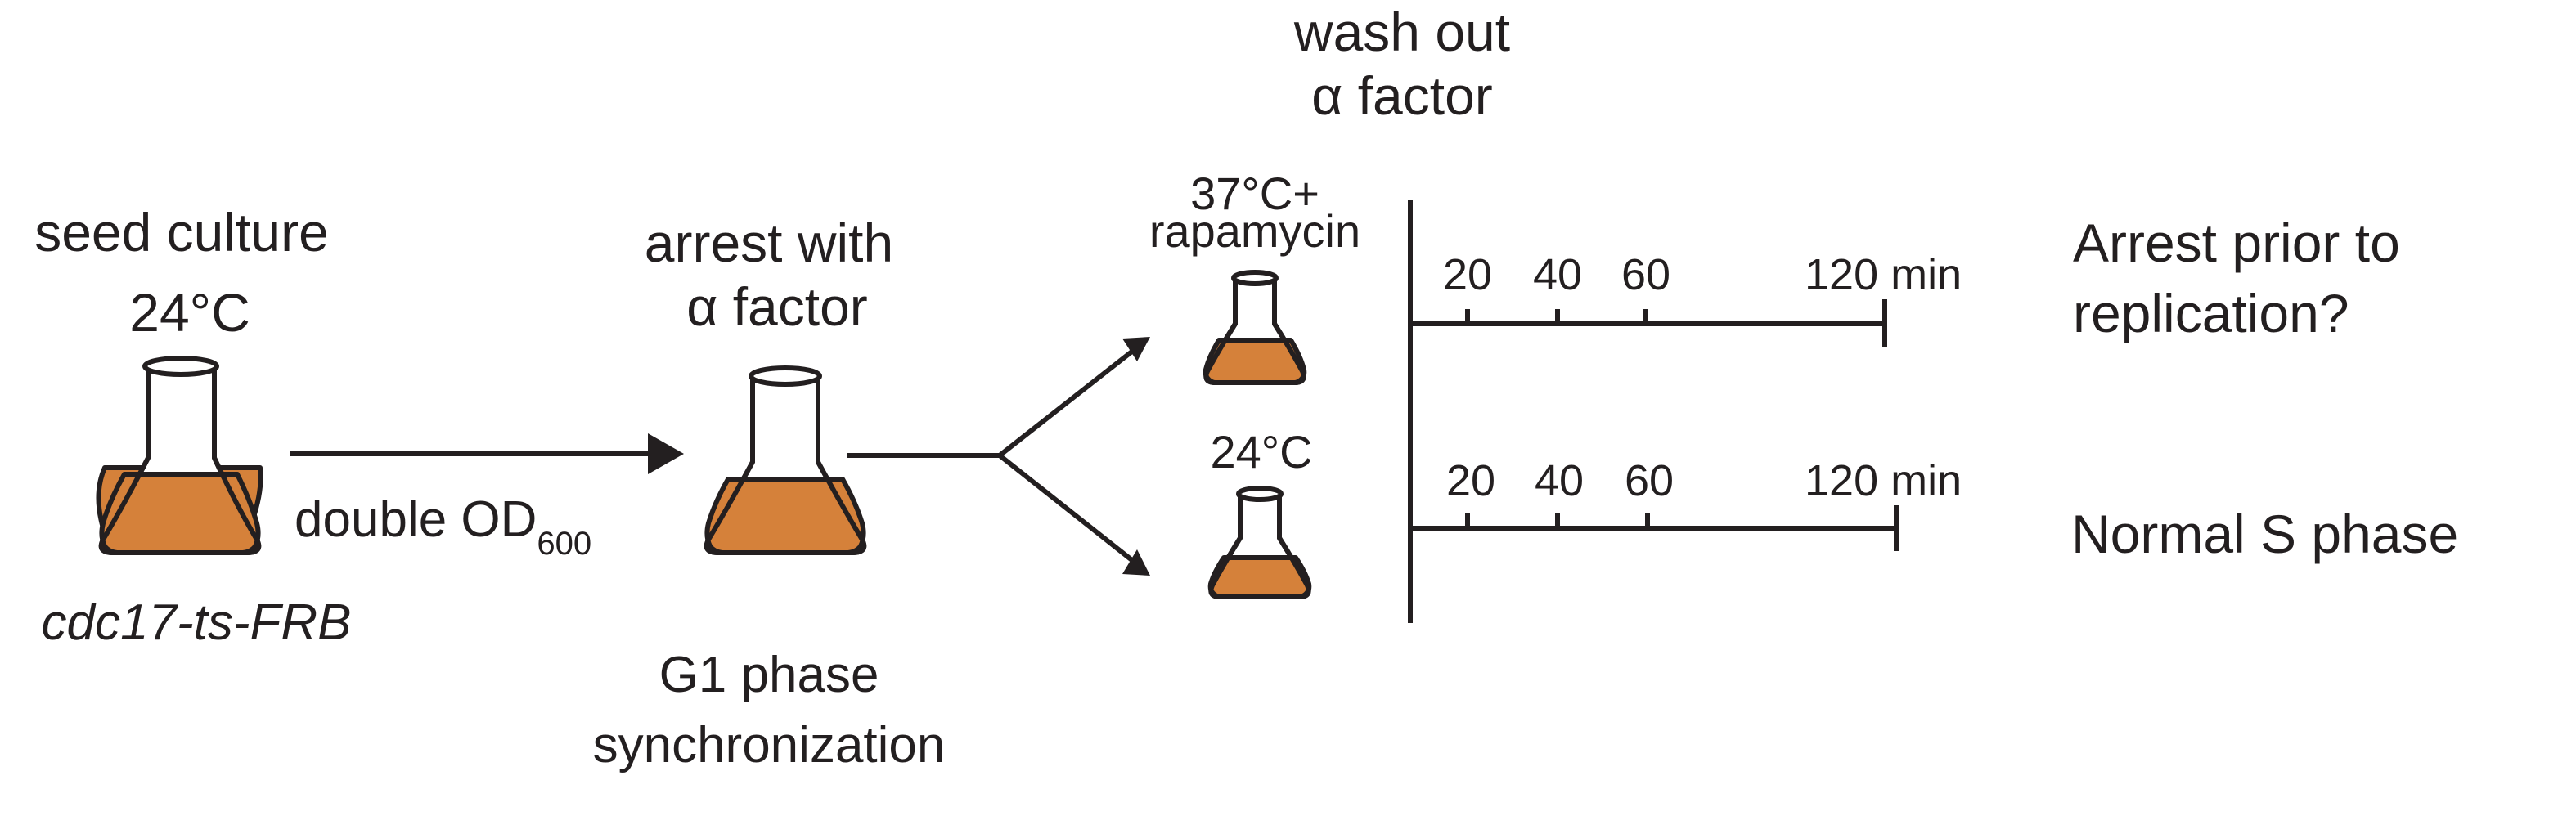 Image resolution: width=2576 pixels, height=816 pixels. I want to click on condition2-flask-icon, so click(1260, 543).